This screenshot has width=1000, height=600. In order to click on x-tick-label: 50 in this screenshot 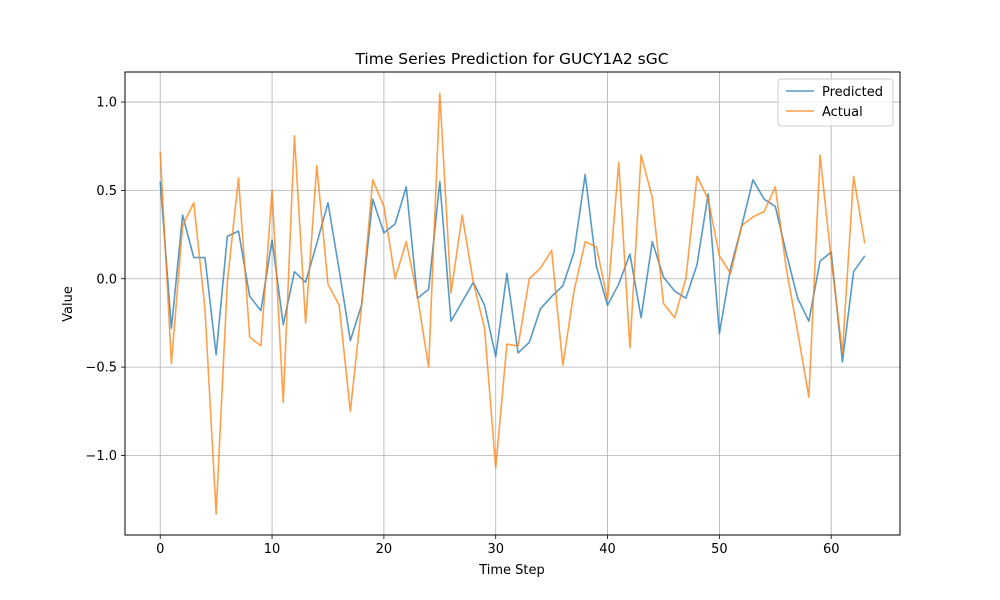, I will do `click(719, 549)`.